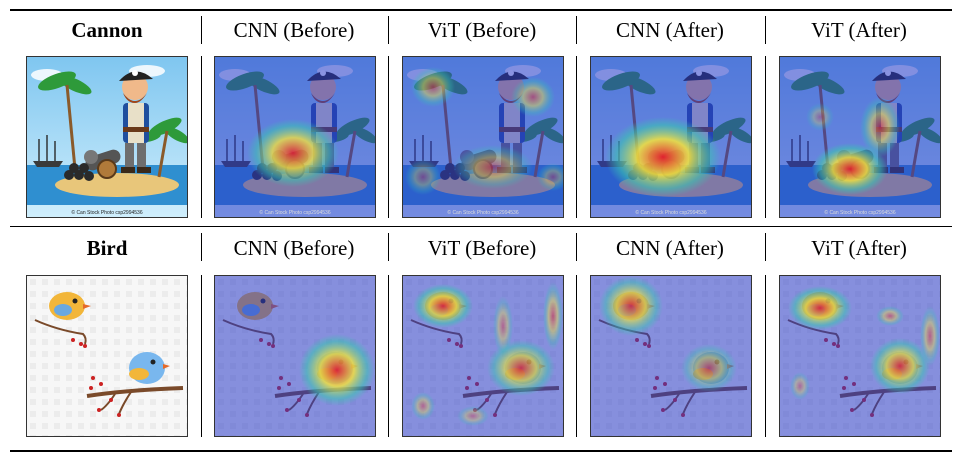 The image size is (963, 462). Describe the element at coordinates (481, 226) in the screenshot. I see `table-mid-rule` at that location.